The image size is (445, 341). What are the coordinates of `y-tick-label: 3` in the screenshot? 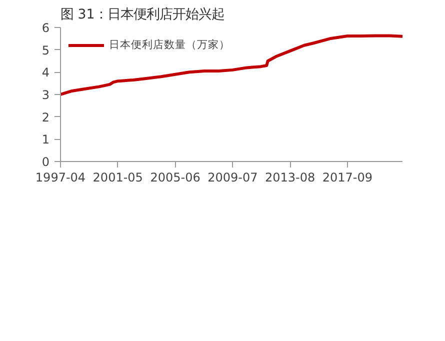 It's located at (46, 95).